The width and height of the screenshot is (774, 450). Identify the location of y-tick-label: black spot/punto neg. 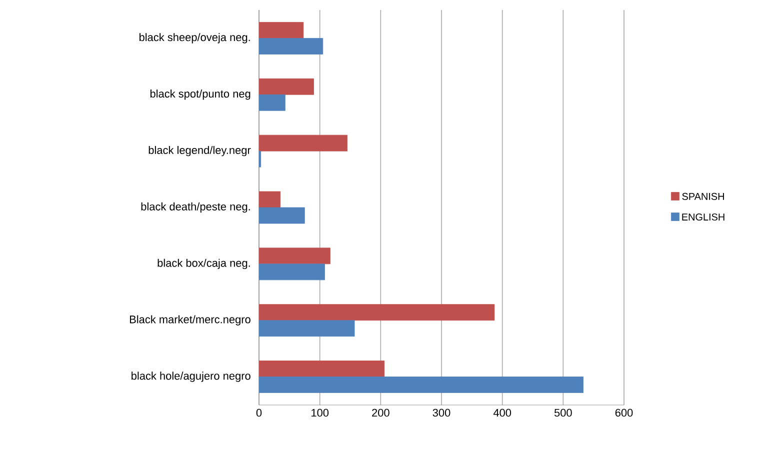
(200, 95).